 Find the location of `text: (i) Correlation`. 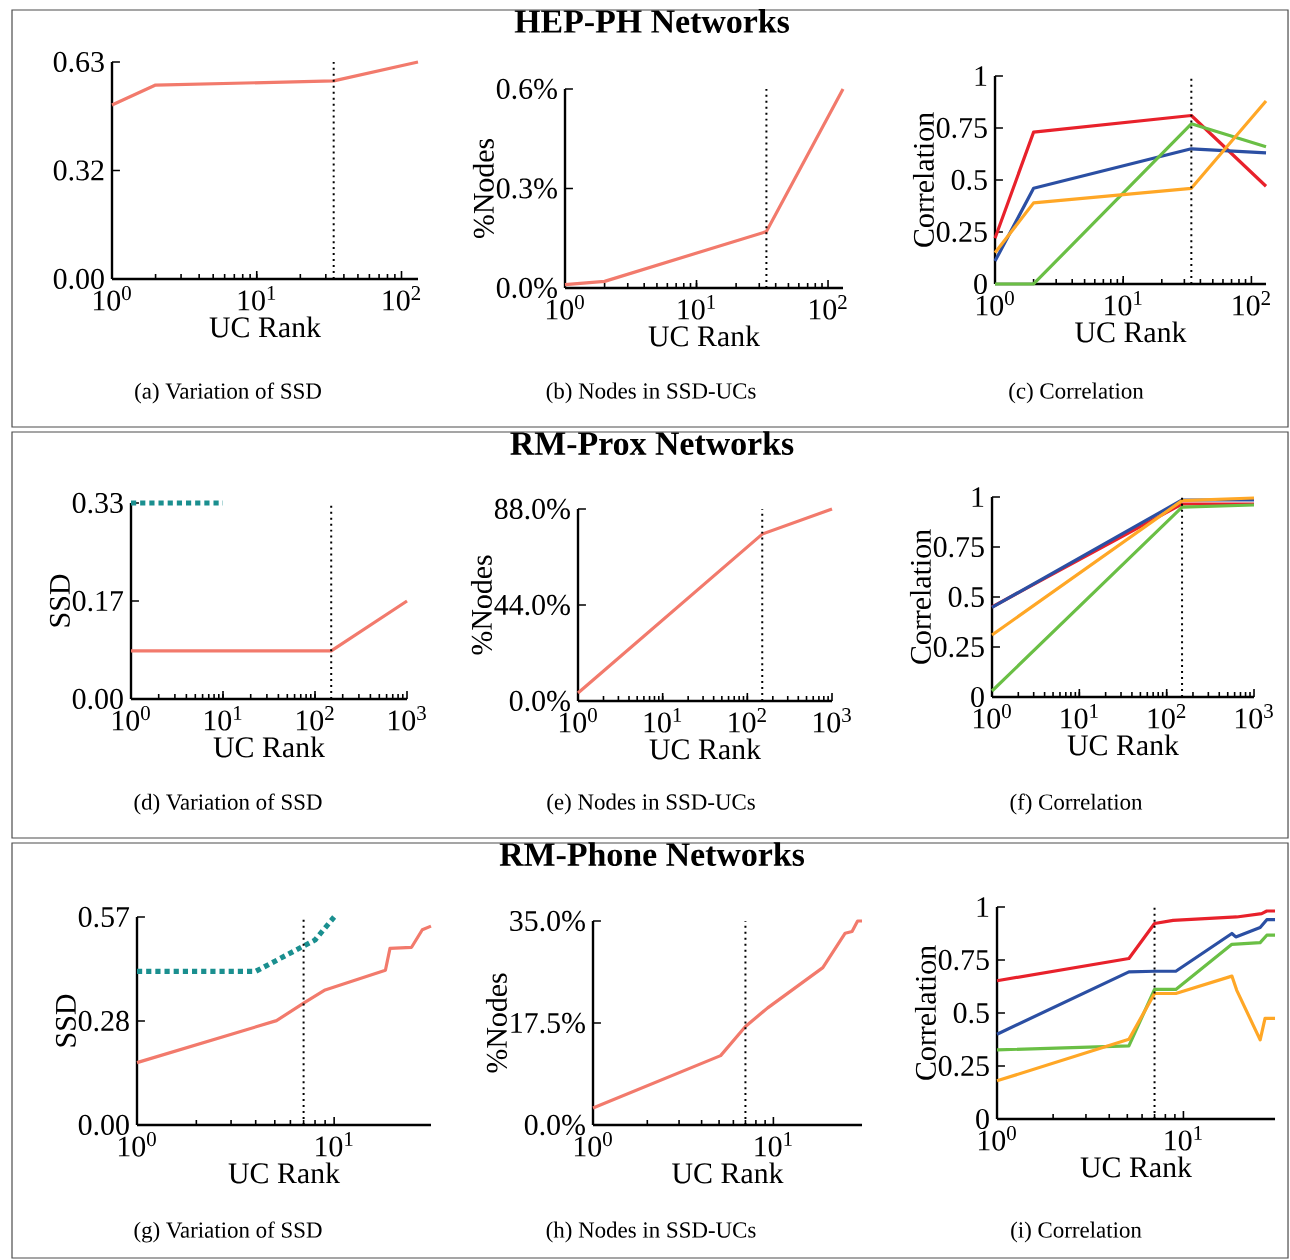

text: (i) Correlation is located at coordinates (1076, 1232).